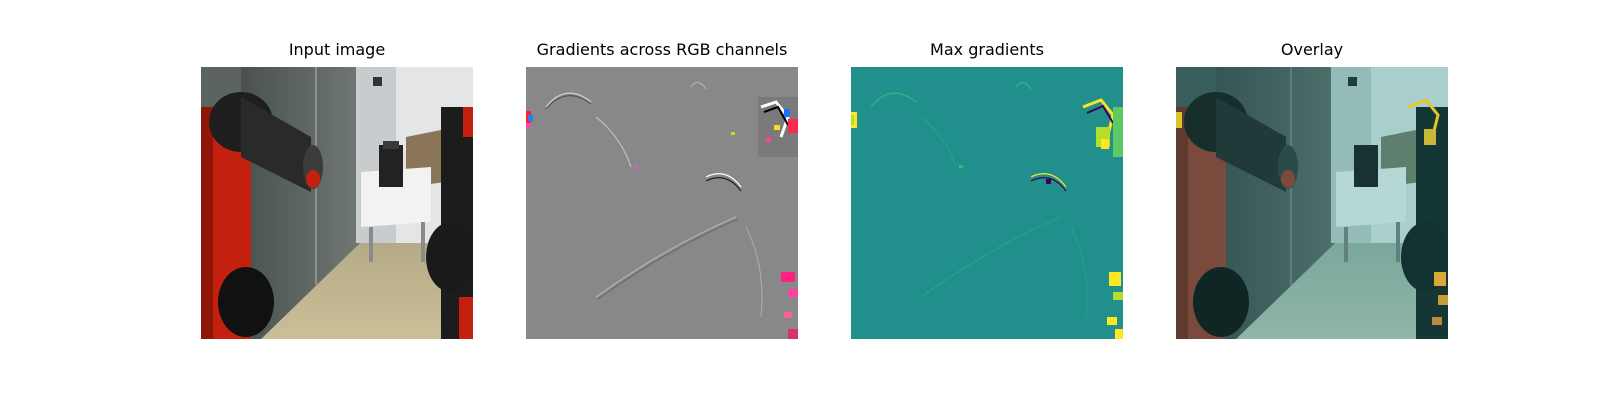 This screenshot has height=400, width=1600. I want to click on max-gradient-heatmap, so click(987, 203).